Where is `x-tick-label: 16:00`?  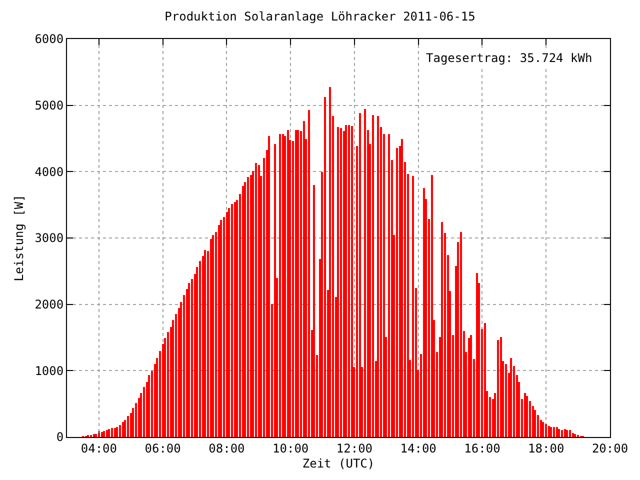 x-tick-label: 16:00 is located at coordinates (482, 448).